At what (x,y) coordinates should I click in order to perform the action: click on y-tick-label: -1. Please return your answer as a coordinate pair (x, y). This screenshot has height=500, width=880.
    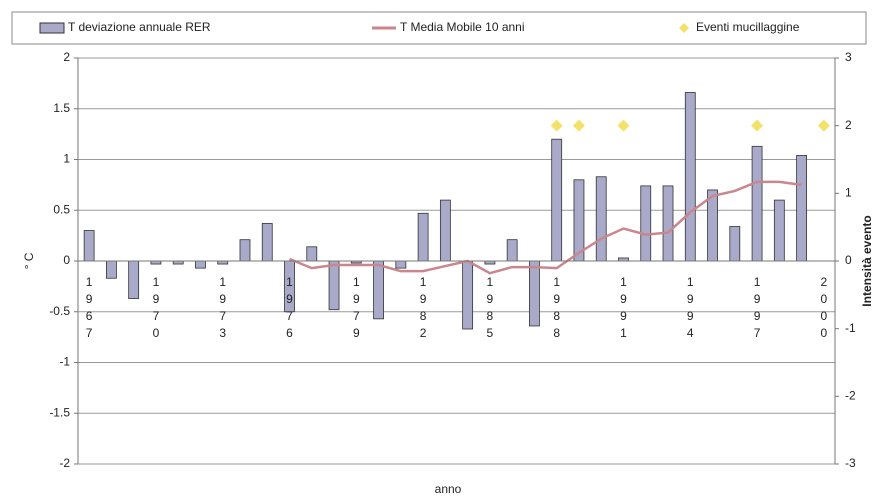
    Looking at the image, I should click on (64, 362).